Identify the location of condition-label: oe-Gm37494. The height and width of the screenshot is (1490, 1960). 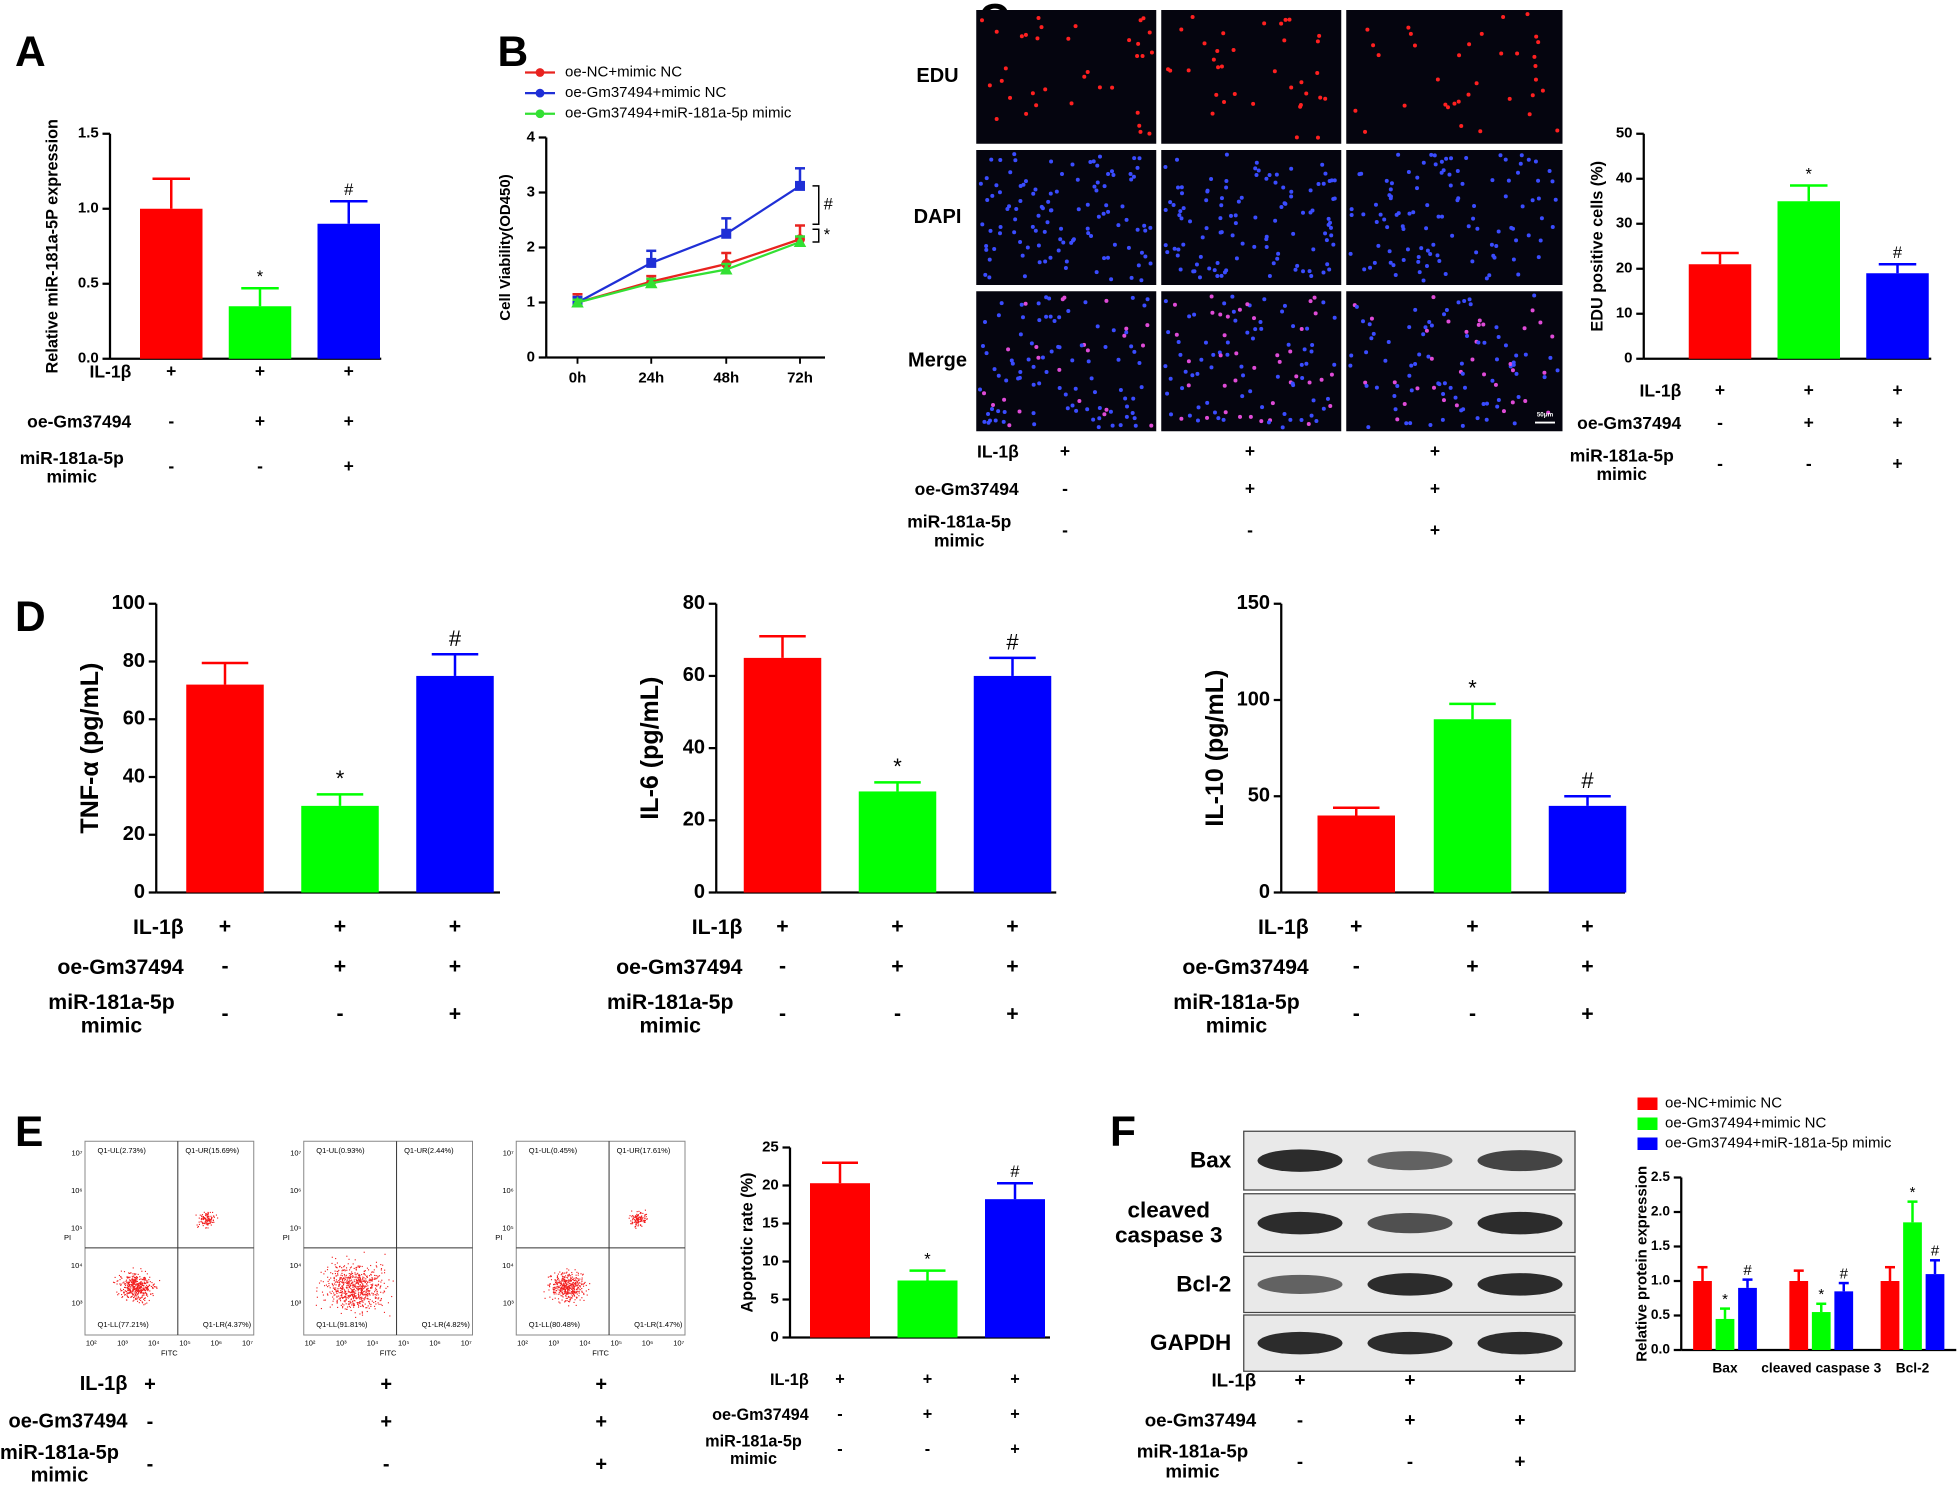
(1200, 1420).